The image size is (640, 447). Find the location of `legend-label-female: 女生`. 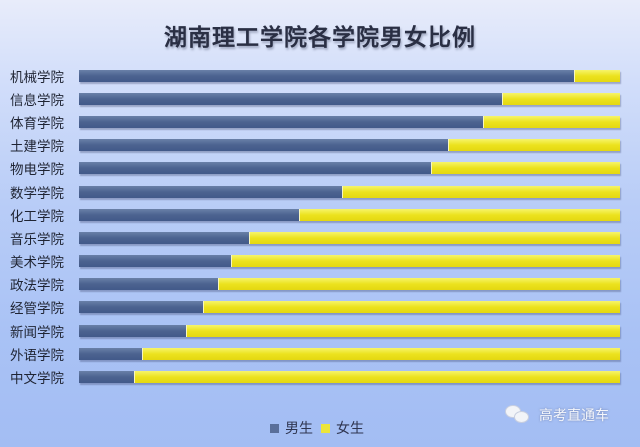

legend-label-female: 女生 is located at coordinates (350, 429).